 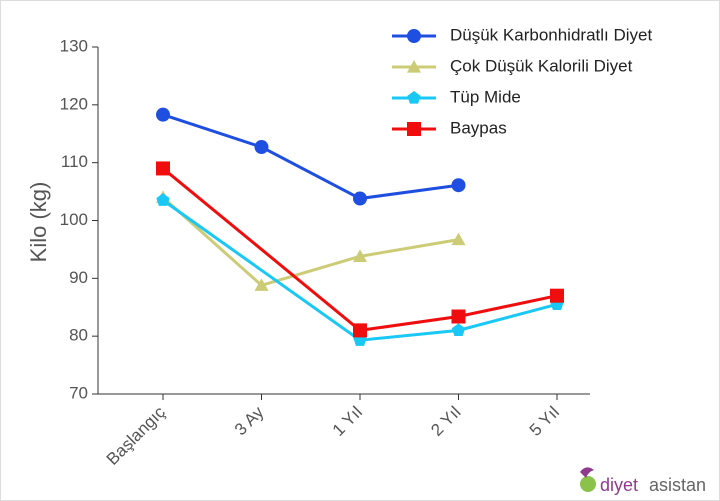 I want to click on legend-label: Baypas, so click(x=478, y=127).